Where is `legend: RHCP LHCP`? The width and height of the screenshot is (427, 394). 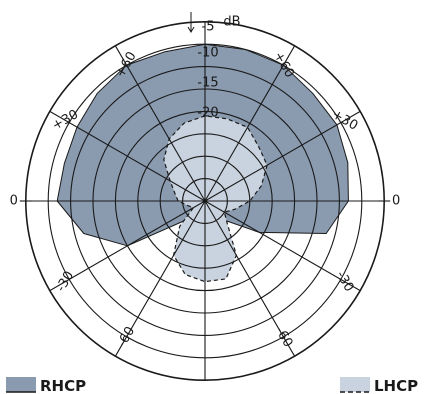 legend: RHCP LHCP is located at coordinates (212, 385).